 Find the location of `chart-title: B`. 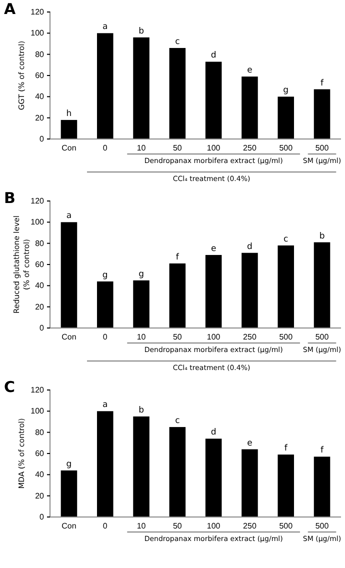

chart-title: B is located at coordinates (10, 198).